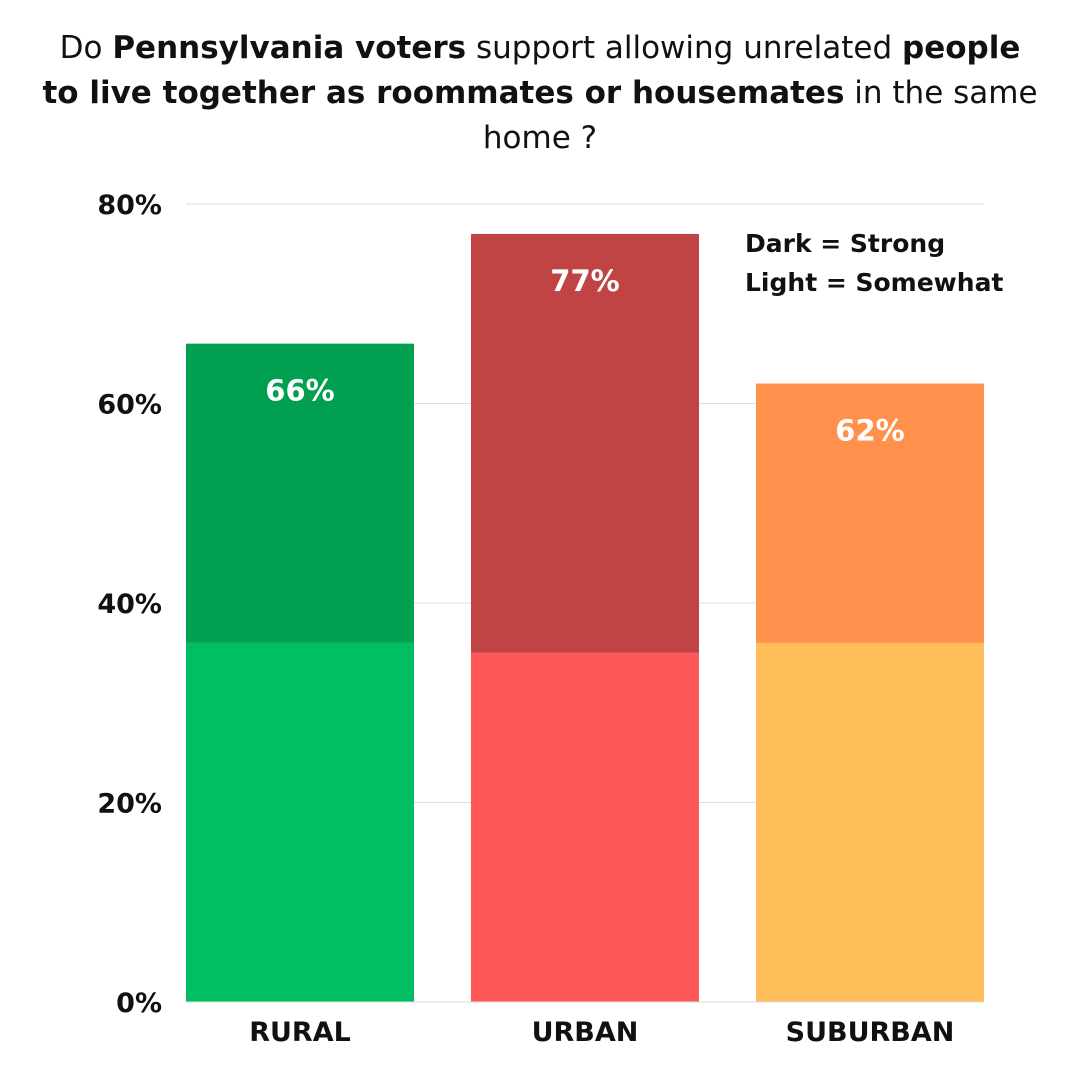 Image resolution: width=1080 pixels, height=1080 pixels. What do you see at coordinates (129, 604) in the screenshot?
I see `y-tick-label-40: 40%` at bounding box center [129, 604].